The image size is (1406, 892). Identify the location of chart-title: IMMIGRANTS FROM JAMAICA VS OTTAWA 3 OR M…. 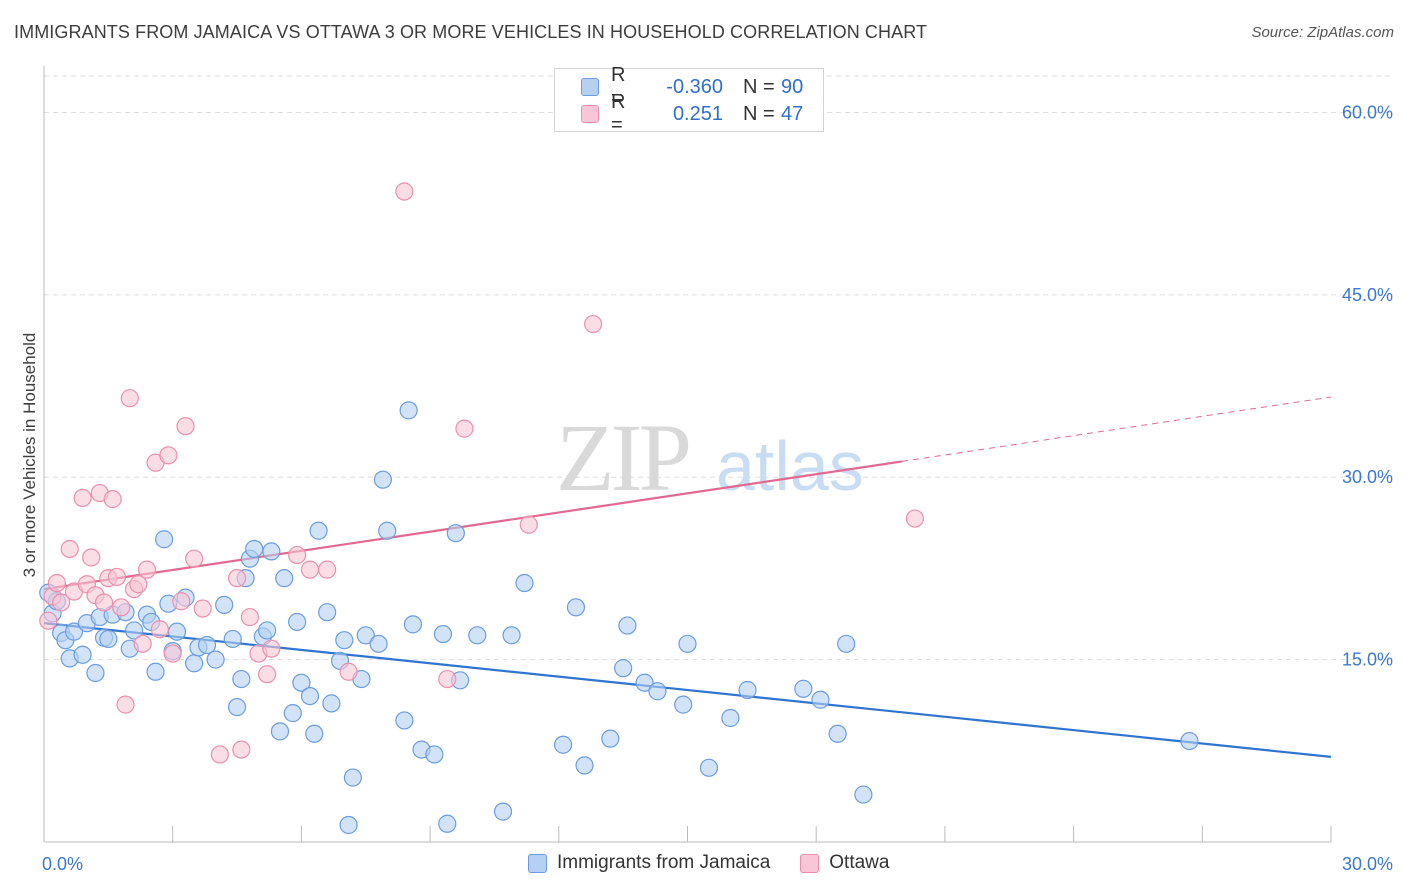
(471, 32).